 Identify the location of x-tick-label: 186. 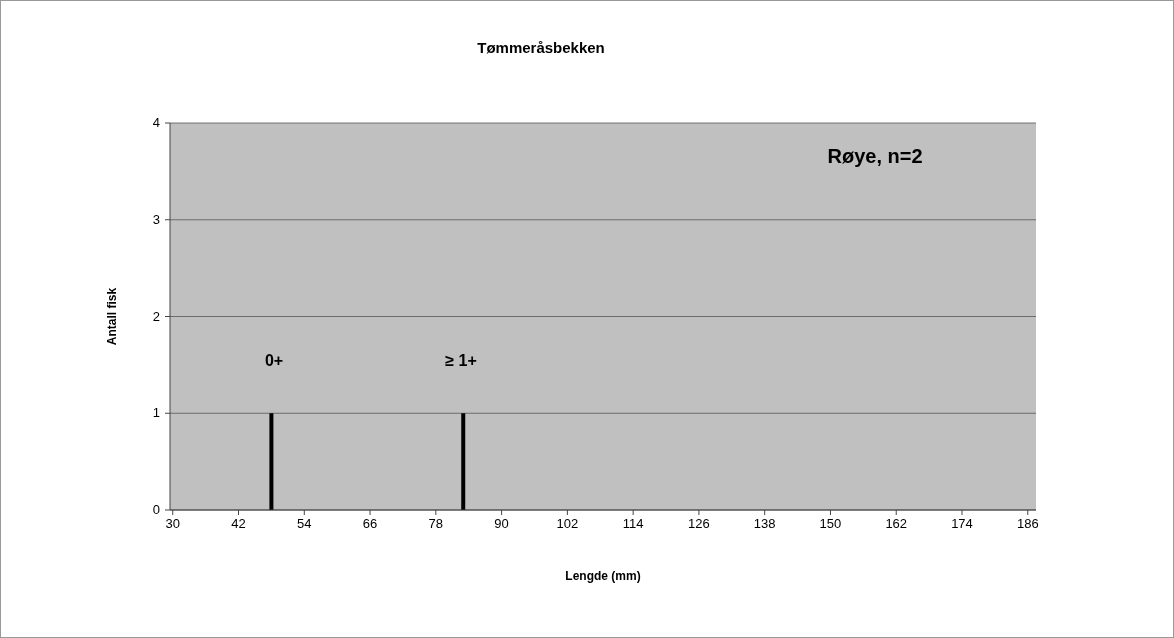
(1027, 523).